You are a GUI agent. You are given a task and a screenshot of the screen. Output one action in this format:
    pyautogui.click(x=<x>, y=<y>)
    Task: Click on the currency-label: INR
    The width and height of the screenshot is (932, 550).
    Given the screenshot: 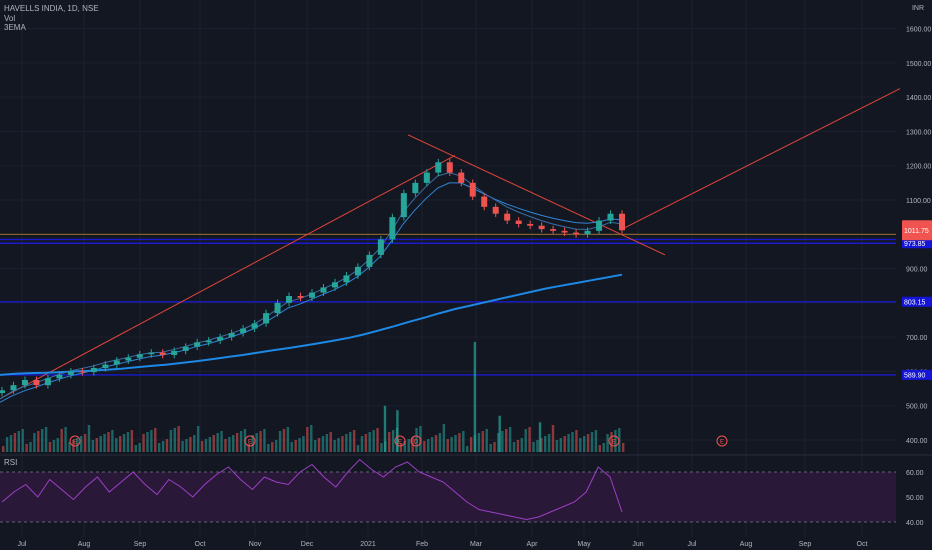 What is the action you would take?
    pyautogui.click(x=917, y=8)
    